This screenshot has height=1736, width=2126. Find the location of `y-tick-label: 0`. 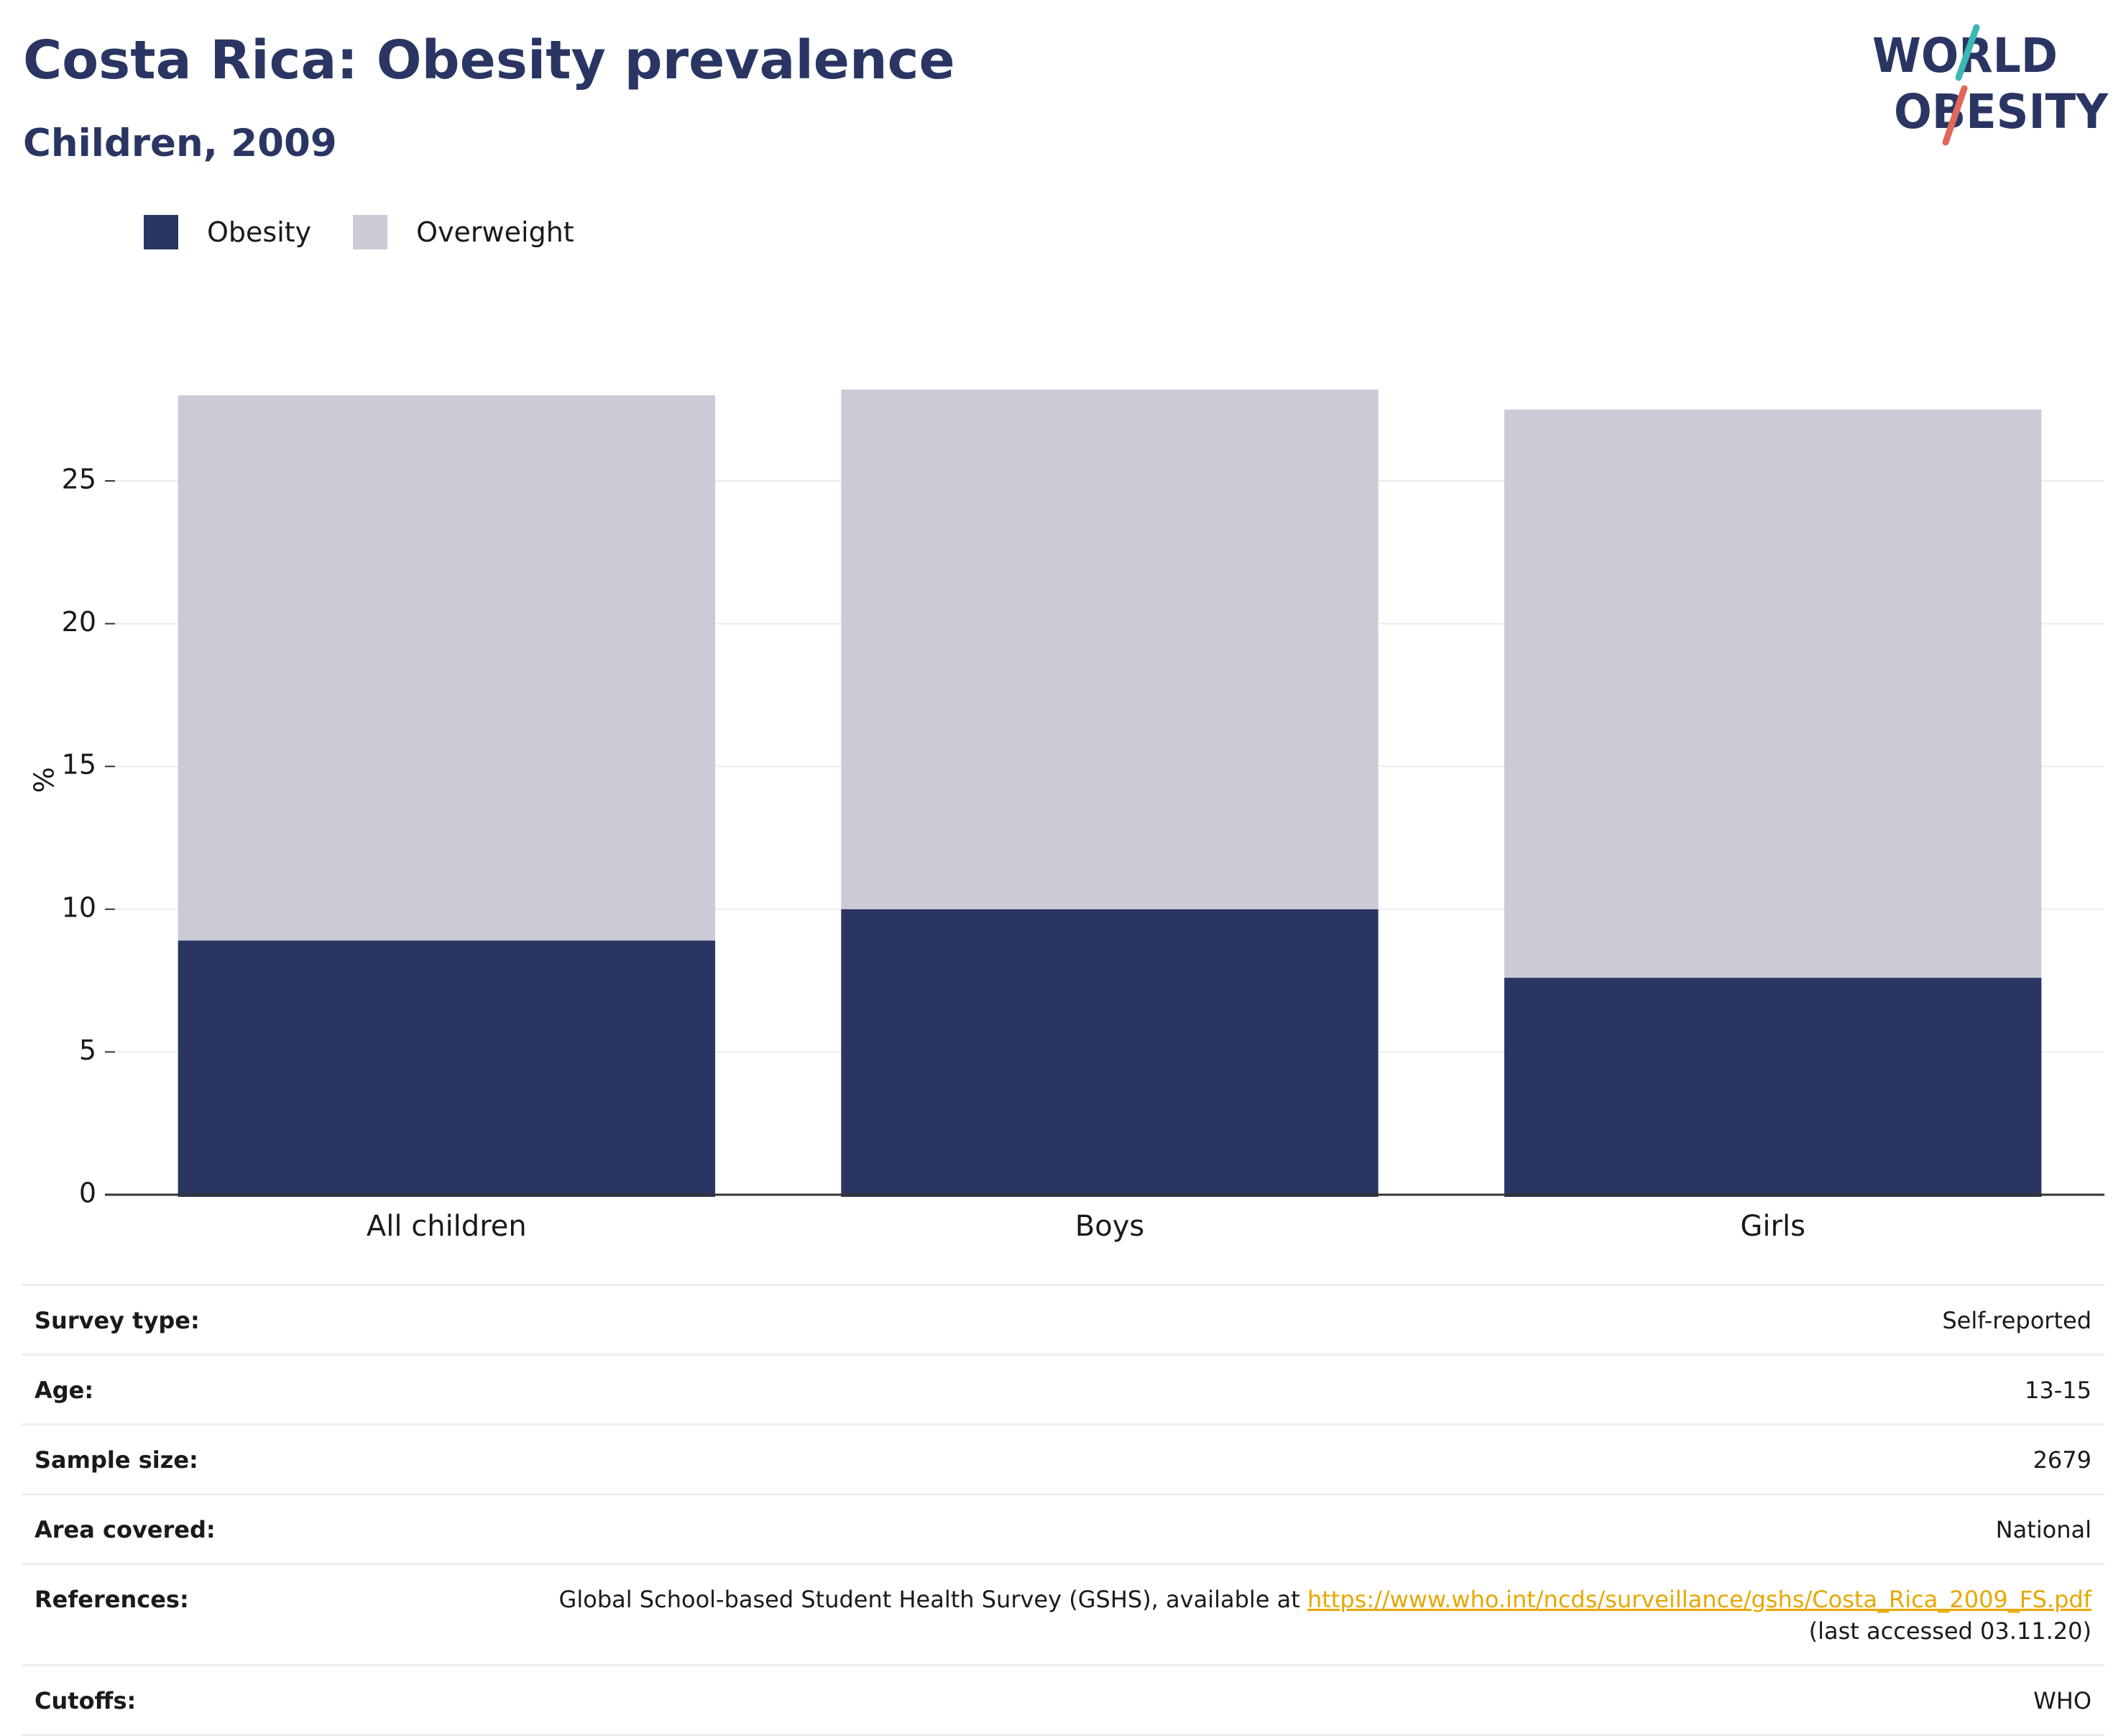

y-tick-label: 0 is located at coordinates (87, 1193).